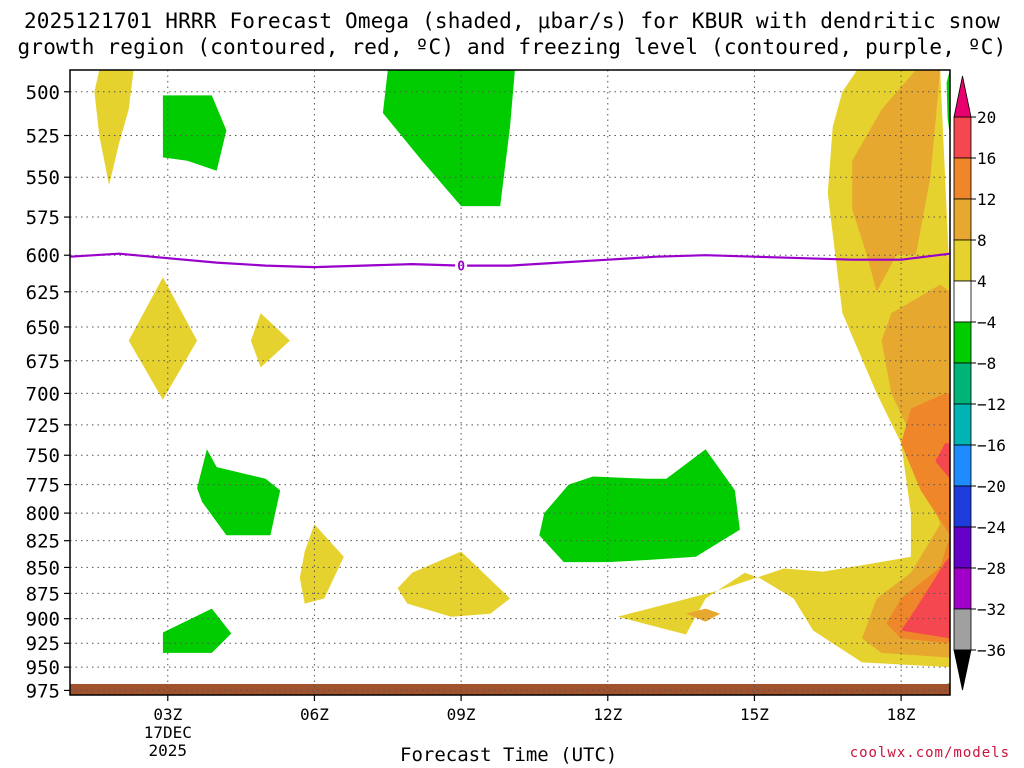 This screenshot has height=768, width=1024. Describe the element at coordinates (962, 96) in the screenshot. I see `colorbar-top-arrow` at that location.